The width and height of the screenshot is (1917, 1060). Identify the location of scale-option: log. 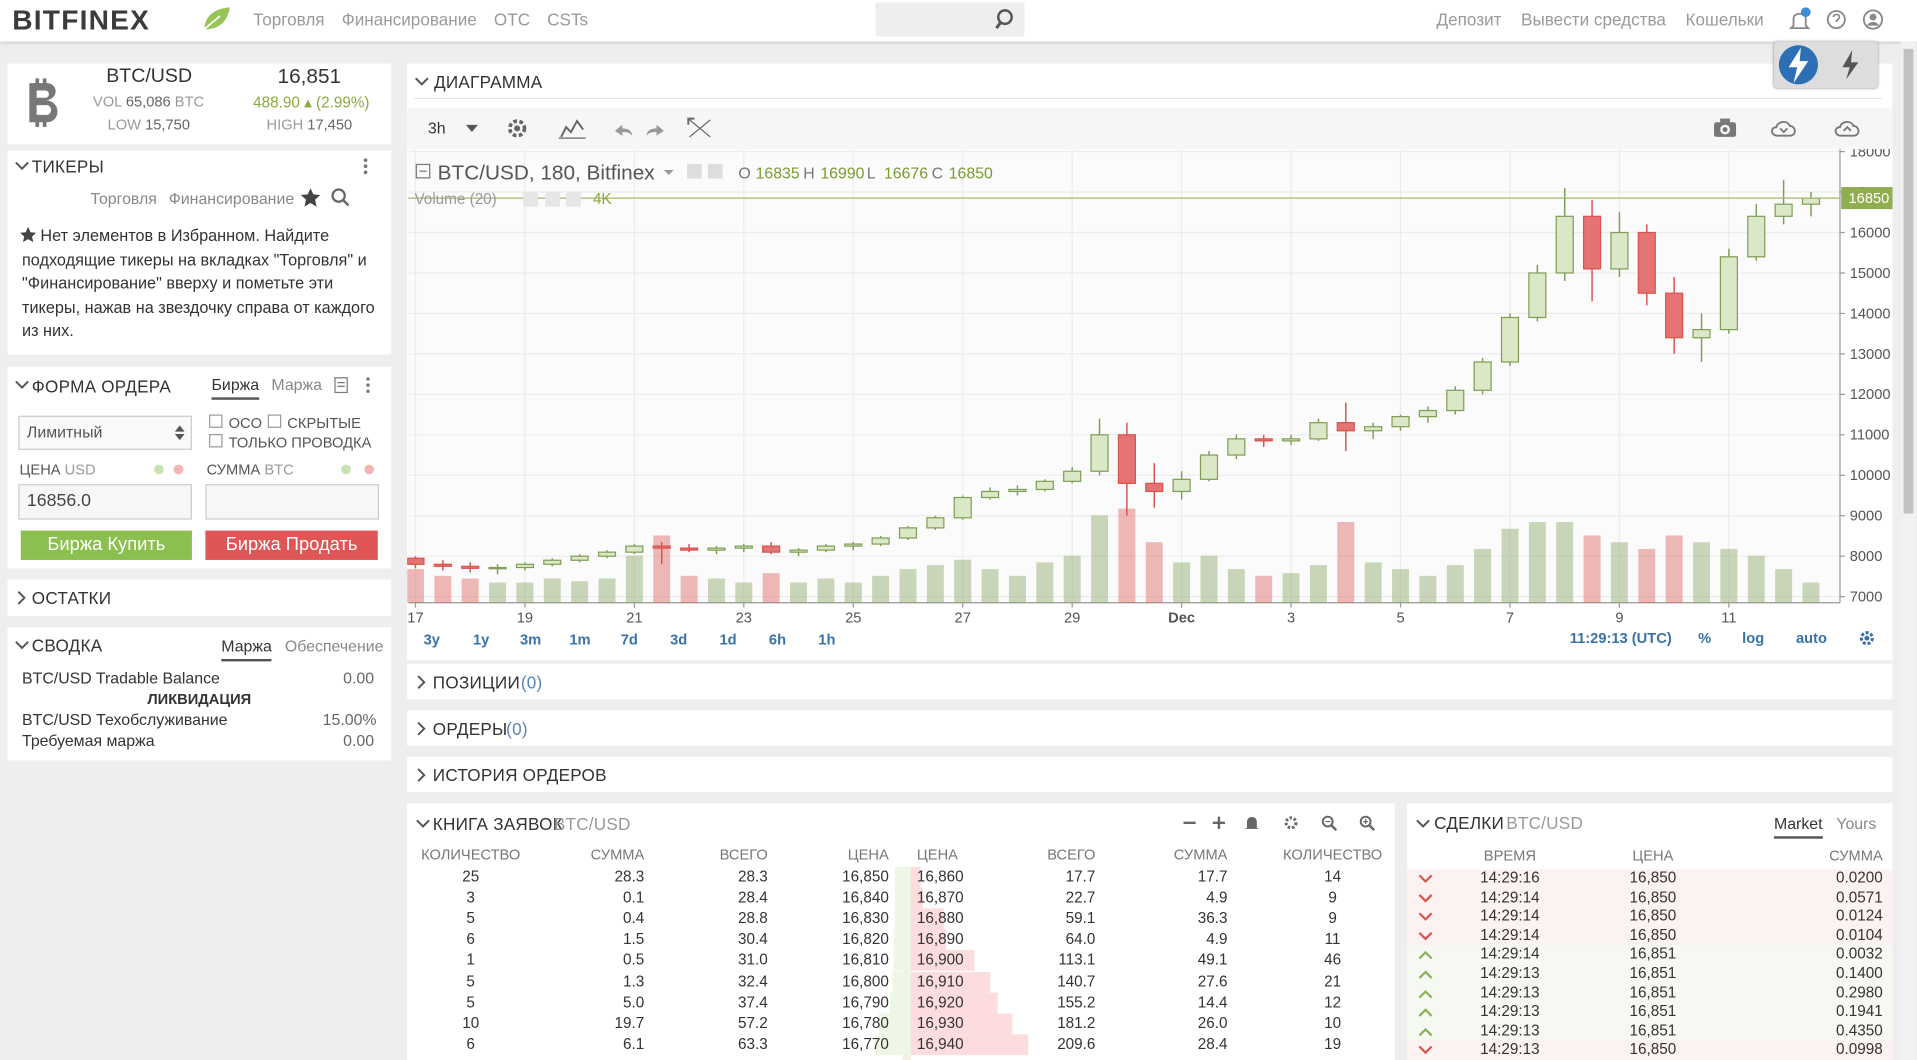
(1753, 638).